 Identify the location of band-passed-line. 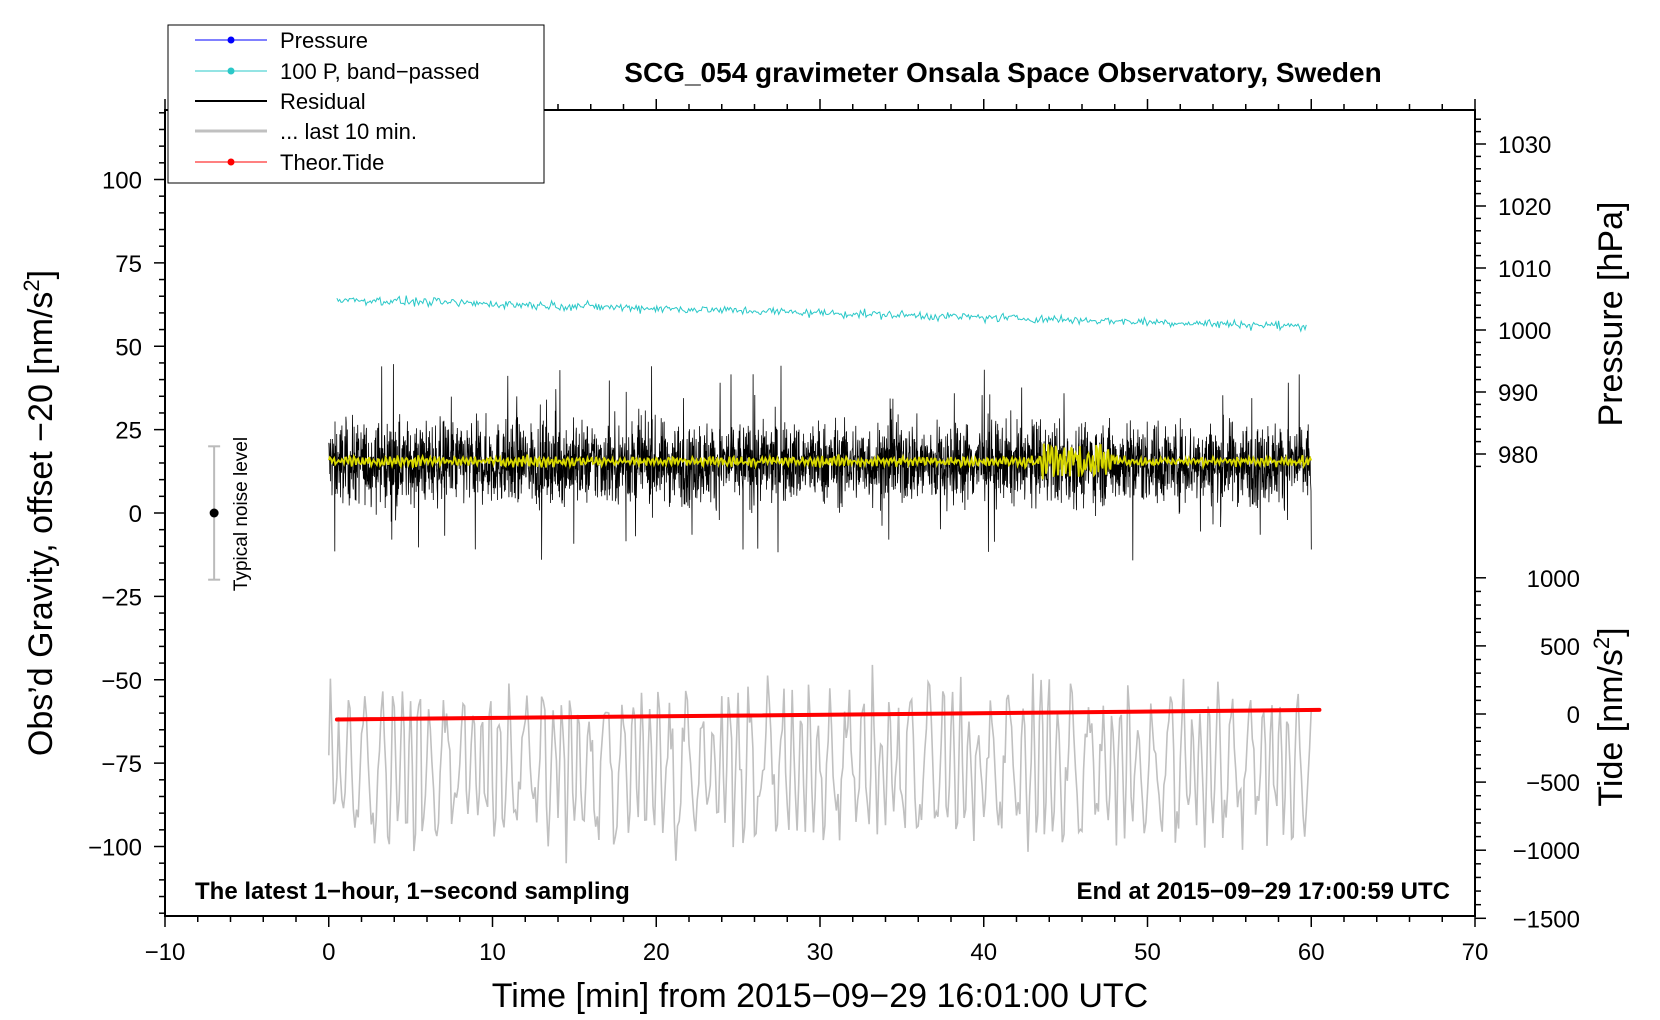
(821, 314).